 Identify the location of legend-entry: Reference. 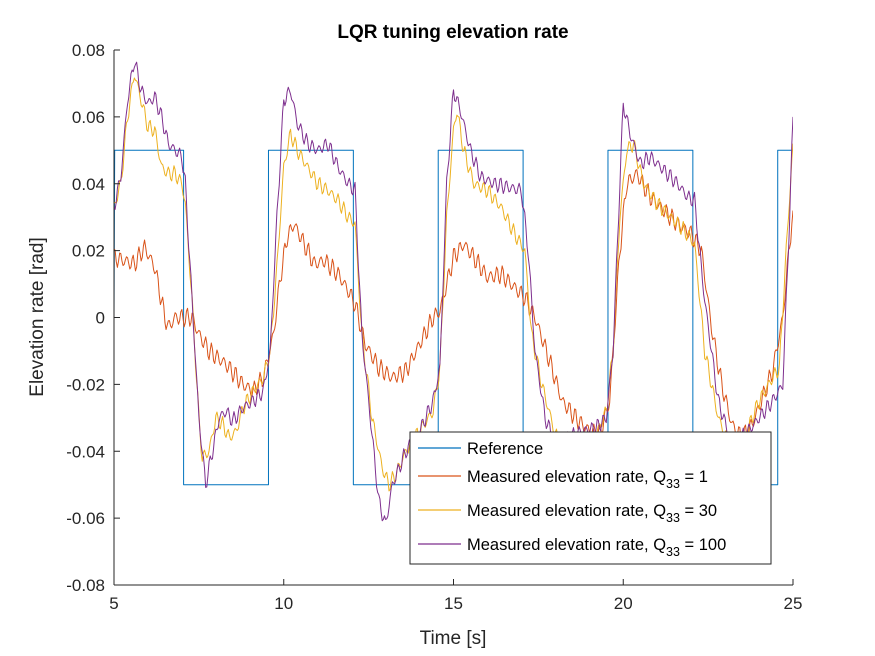
(505, 449).